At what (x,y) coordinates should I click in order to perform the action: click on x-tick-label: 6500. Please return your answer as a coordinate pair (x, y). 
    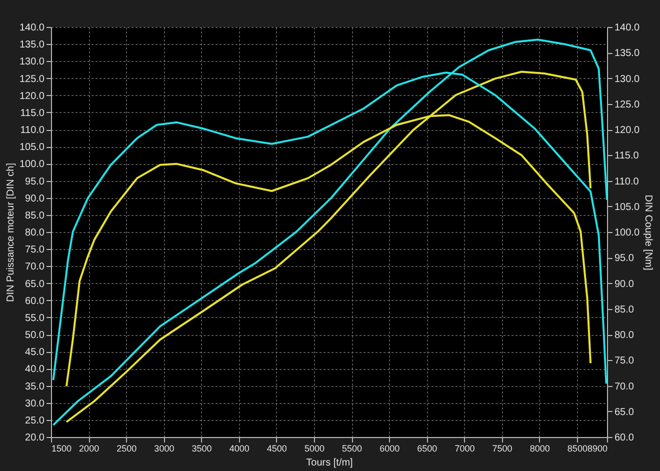
    Looking at the image, I should click on (427, 449).